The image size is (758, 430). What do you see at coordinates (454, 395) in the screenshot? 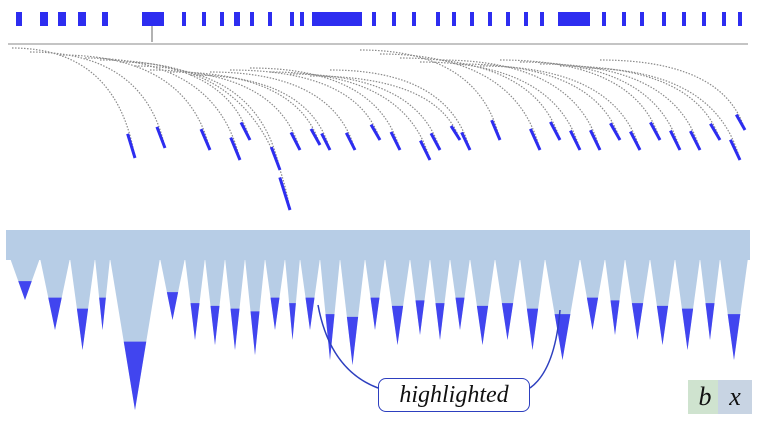
I see `highlighted-callout: highlighted` at bounding box center [454, 395].